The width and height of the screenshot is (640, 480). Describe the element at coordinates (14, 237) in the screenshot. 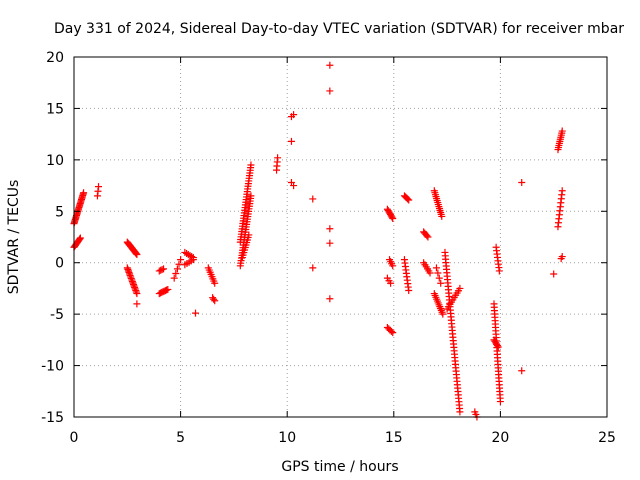

I see `y-axis-label: SDTVAR / TECUs` at that location.